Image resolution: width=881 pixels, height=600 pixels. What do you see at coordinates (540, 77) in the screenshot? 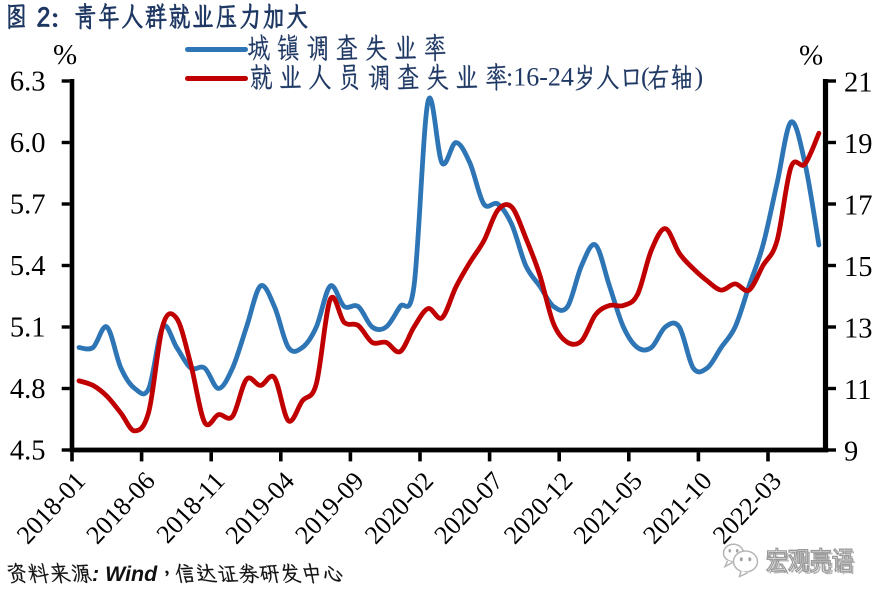
I see `svg-text: :16-24` at bounding box center [540, 77].